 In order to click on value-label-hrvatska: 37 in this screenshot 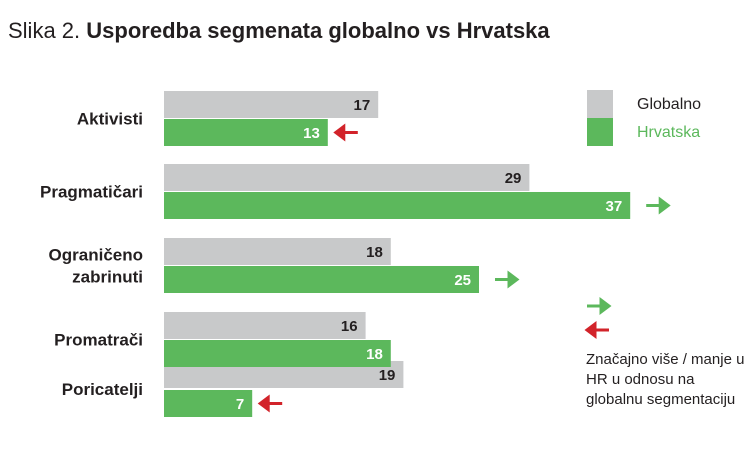, I will do `click(614, 206)`.